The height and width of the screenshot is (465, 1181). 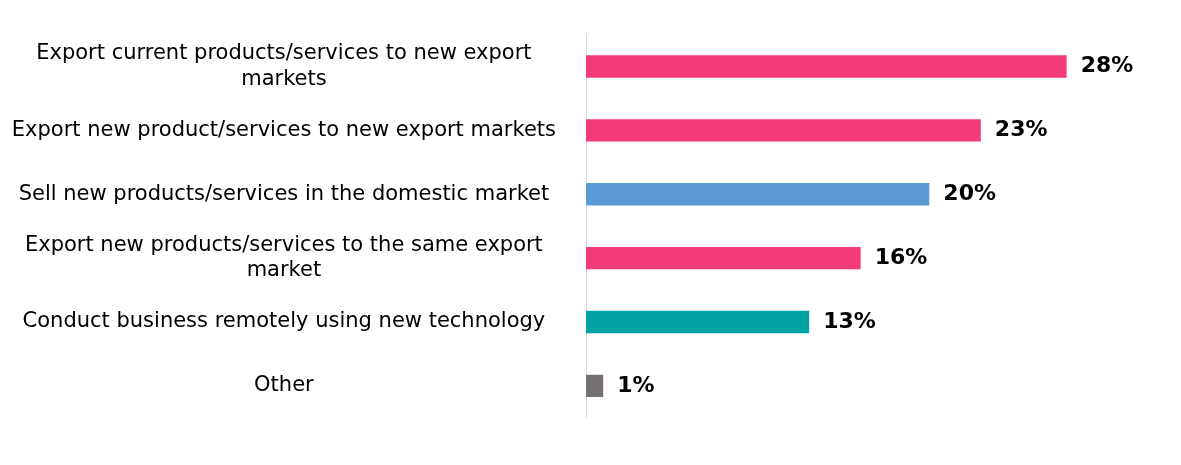 What do you see at coordinates (1107, 65) in the screenshot?
I see `data-label: 28%` at bounding box center [1107, 65].